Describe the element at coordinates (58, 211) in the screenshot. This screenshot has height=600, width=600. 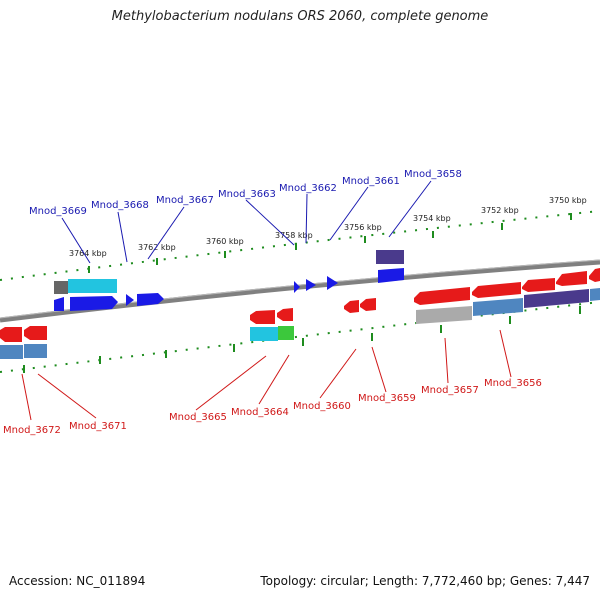
I see `gene-label: Mnod_3669` at that location.